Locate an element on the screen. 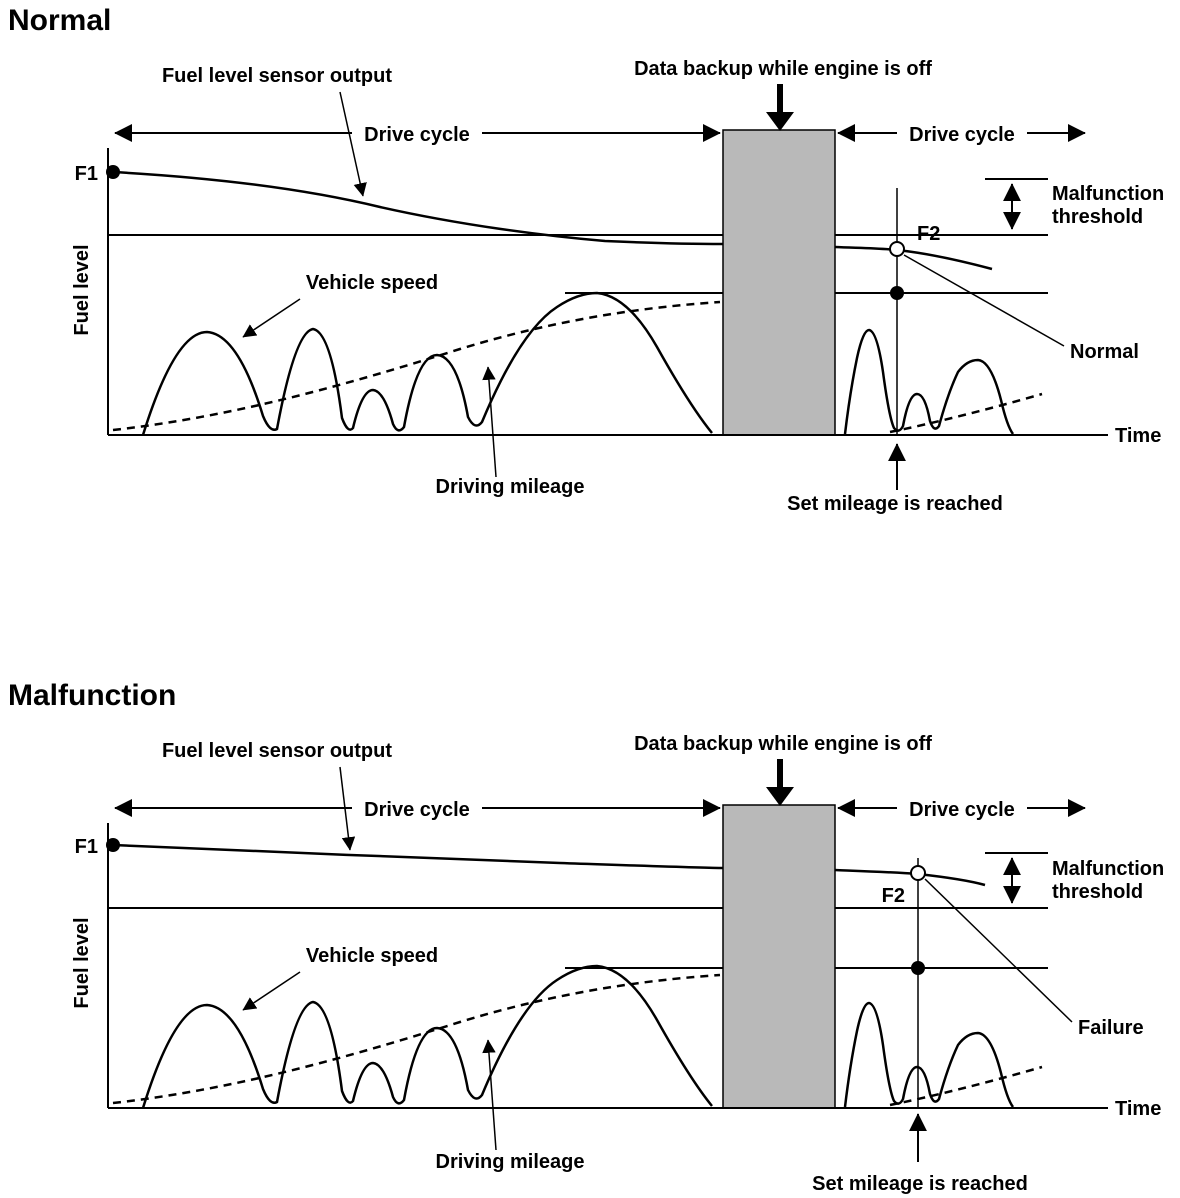  panel-normal-title: Normal is located at coordinates (59, 20).